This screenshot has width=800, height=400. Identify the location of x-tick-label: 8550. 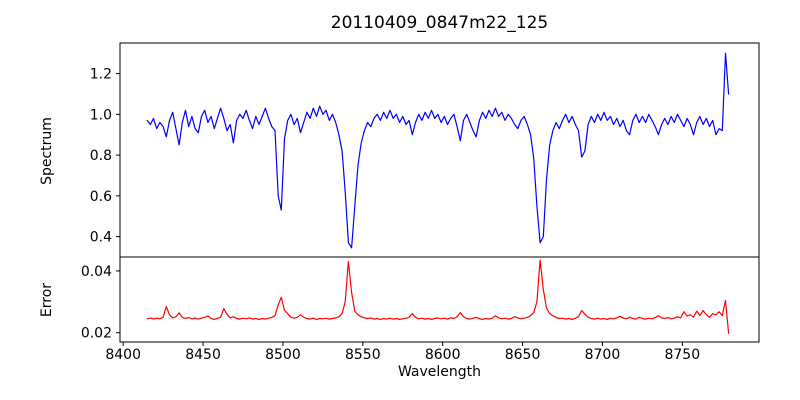
(363, 355).